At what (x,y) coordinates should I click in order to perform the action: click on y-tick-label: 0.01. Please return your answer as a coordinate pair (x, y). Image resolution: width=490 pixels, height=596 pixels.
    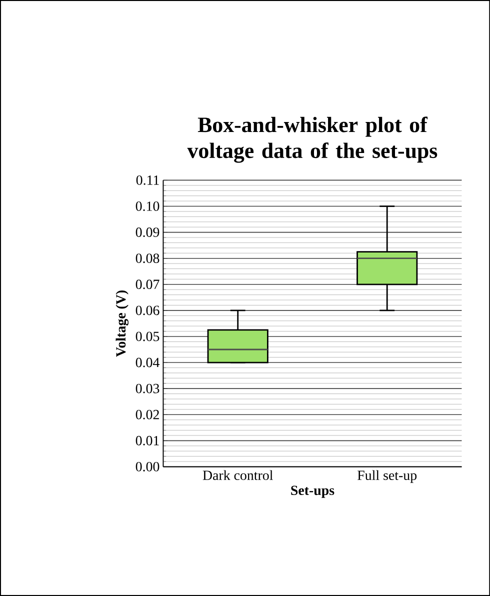
    Looking at the image, I should click on (147, 441).